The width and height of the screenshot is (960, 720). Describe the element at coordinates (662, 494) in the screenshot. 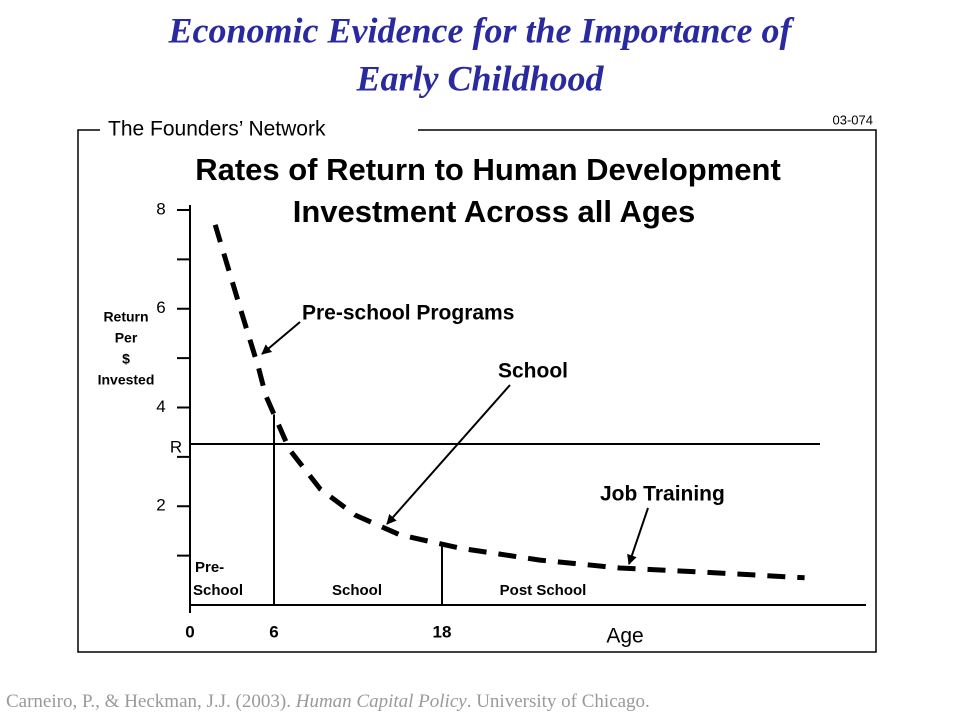

I see `annotation: Job Training` at that location.